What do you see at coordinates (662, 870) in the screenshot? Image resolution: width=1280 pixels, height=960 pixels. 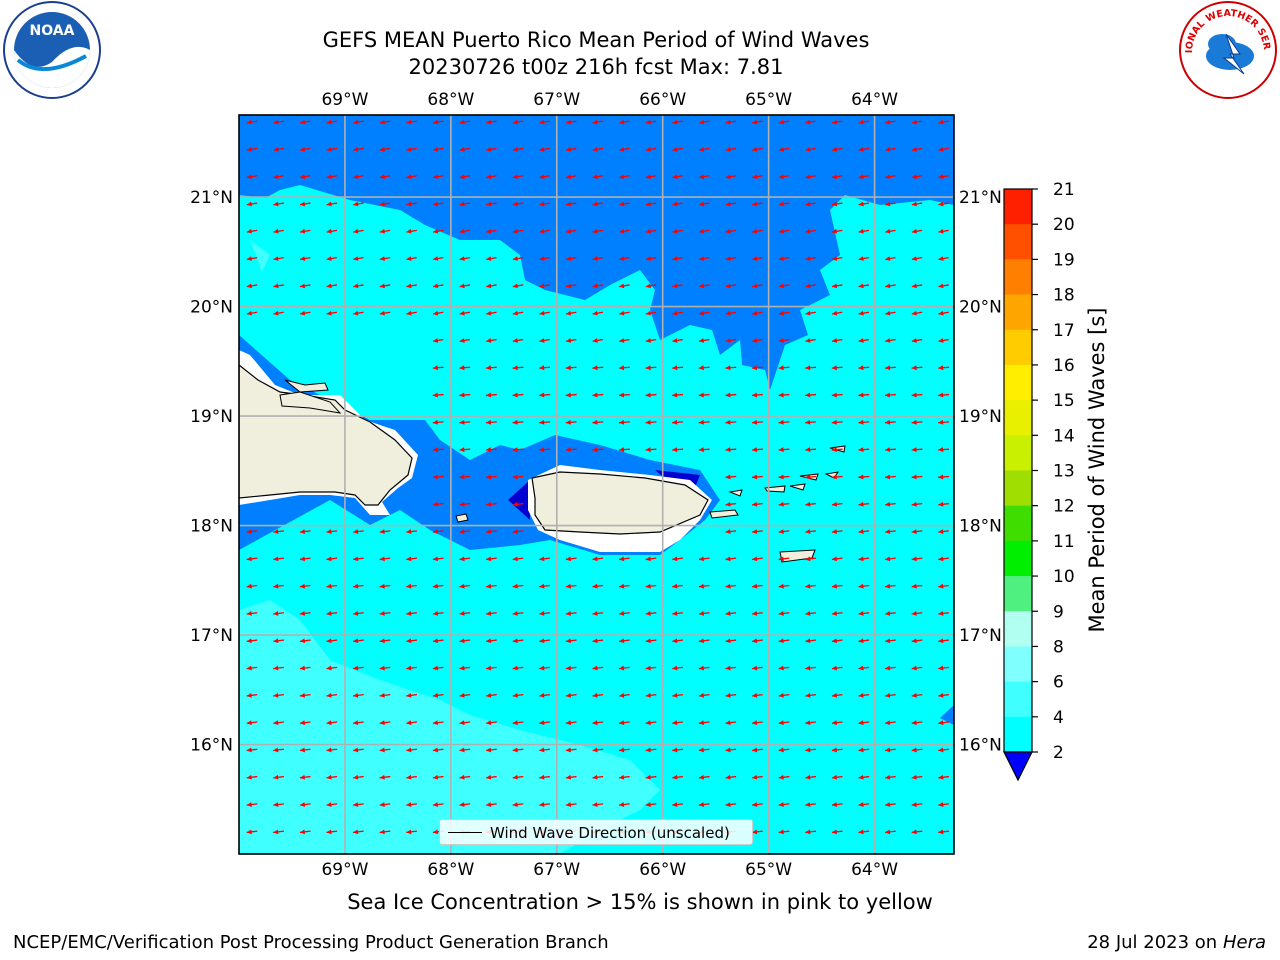 I see `lon-label-bottom: 66°W` at bounding box center [662, 870].